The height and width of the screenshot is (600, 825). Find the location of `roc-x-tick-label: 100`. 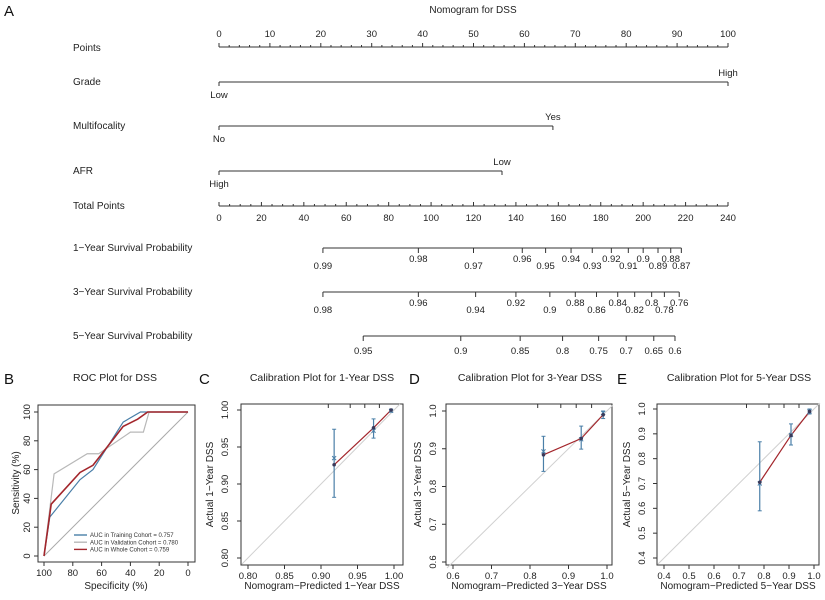

roc-x-tick-label: 100 is located at coordinates (44, 573).